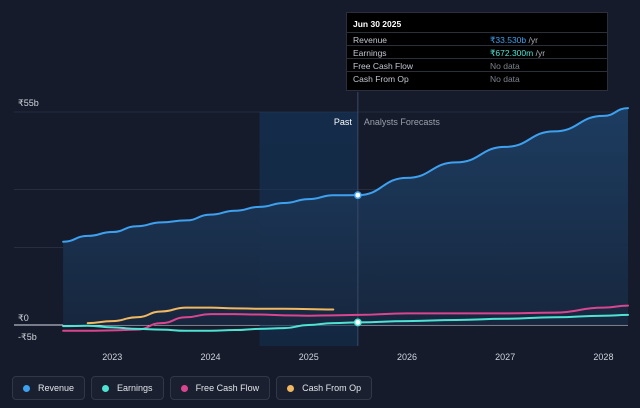 This screenshot has width=640, height=408. I want to click on x-tick-label: 2027, so click(505, 357).